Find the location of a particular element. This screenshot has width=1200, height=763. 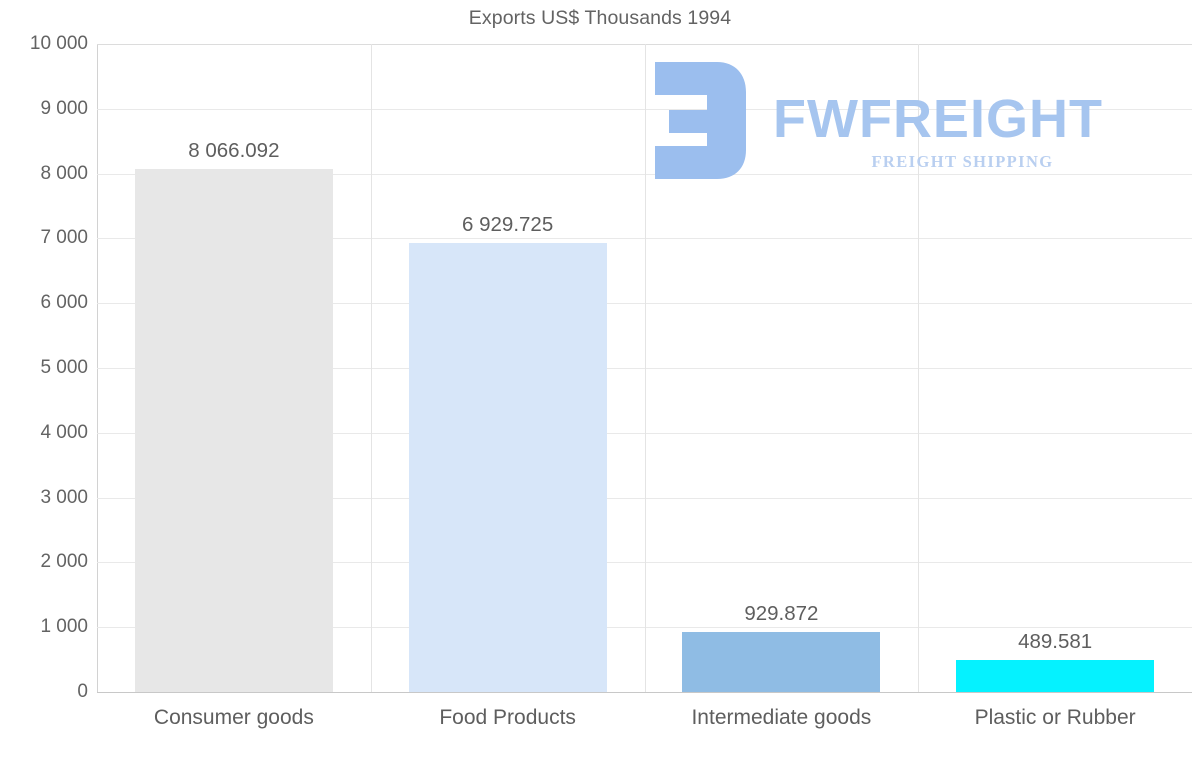

y-tick-label: 5 000 is located at coordinates (64, 367).